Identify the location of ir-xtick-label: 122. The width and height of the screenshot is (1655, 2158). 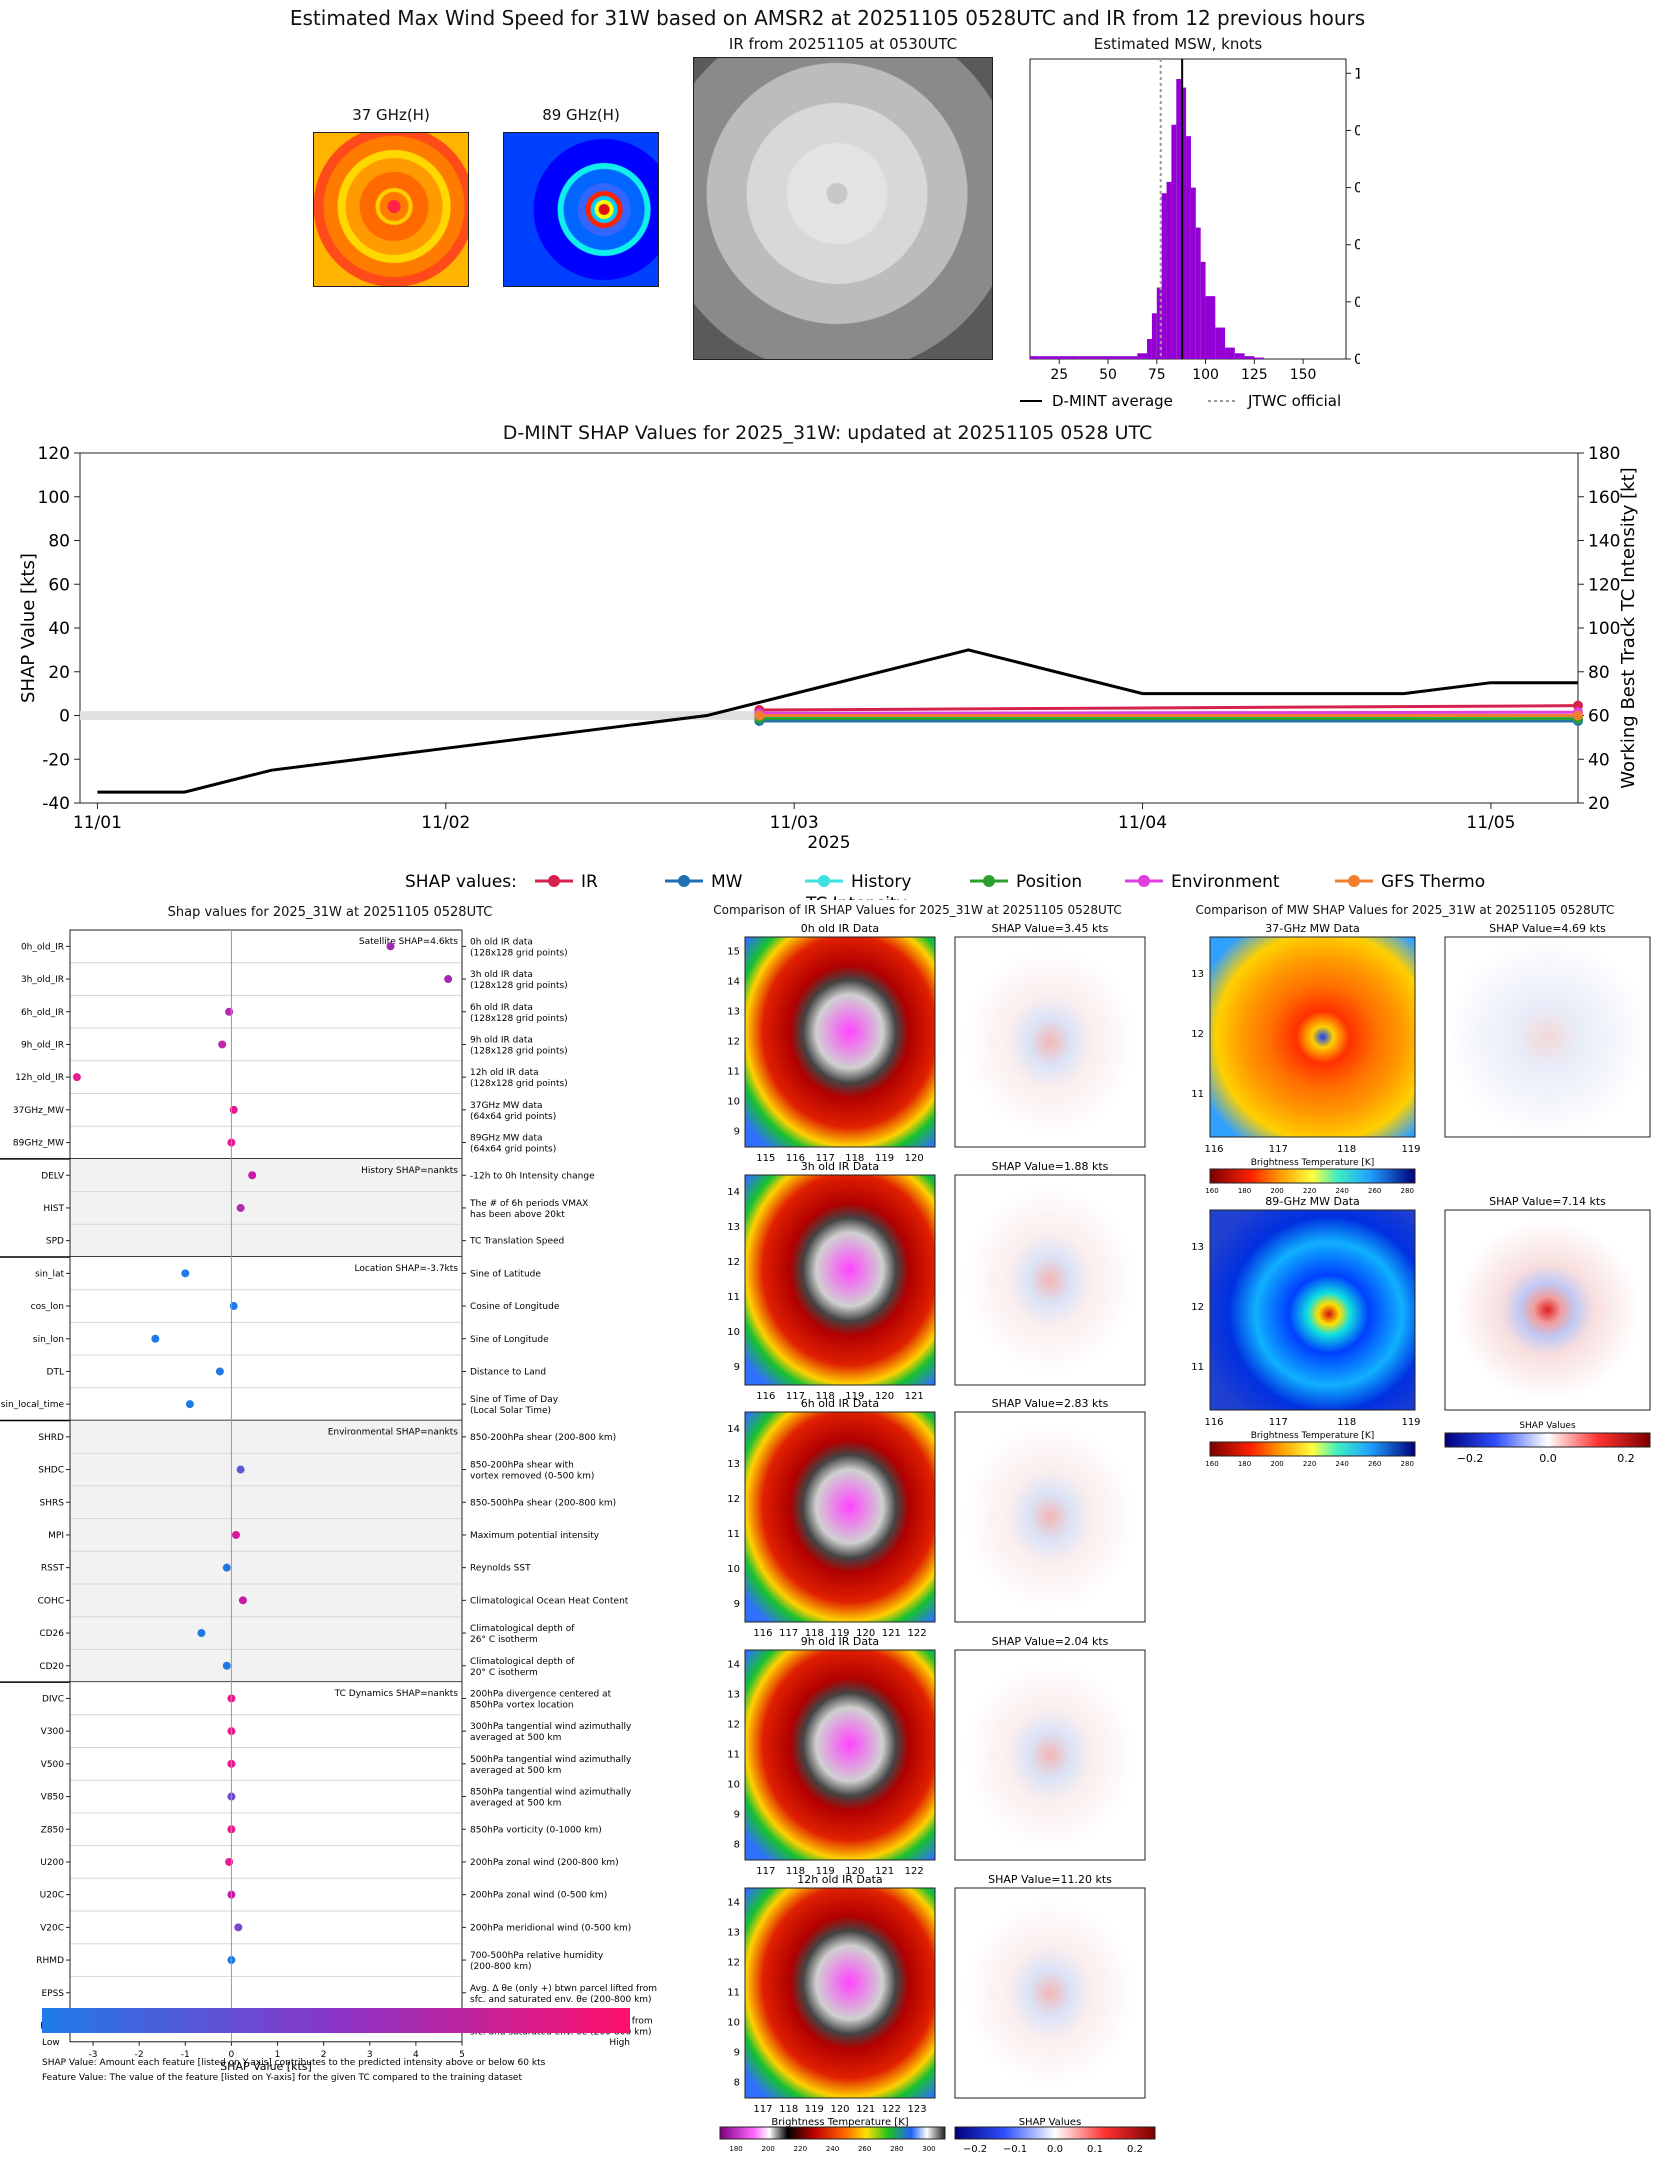
(914, 1871).